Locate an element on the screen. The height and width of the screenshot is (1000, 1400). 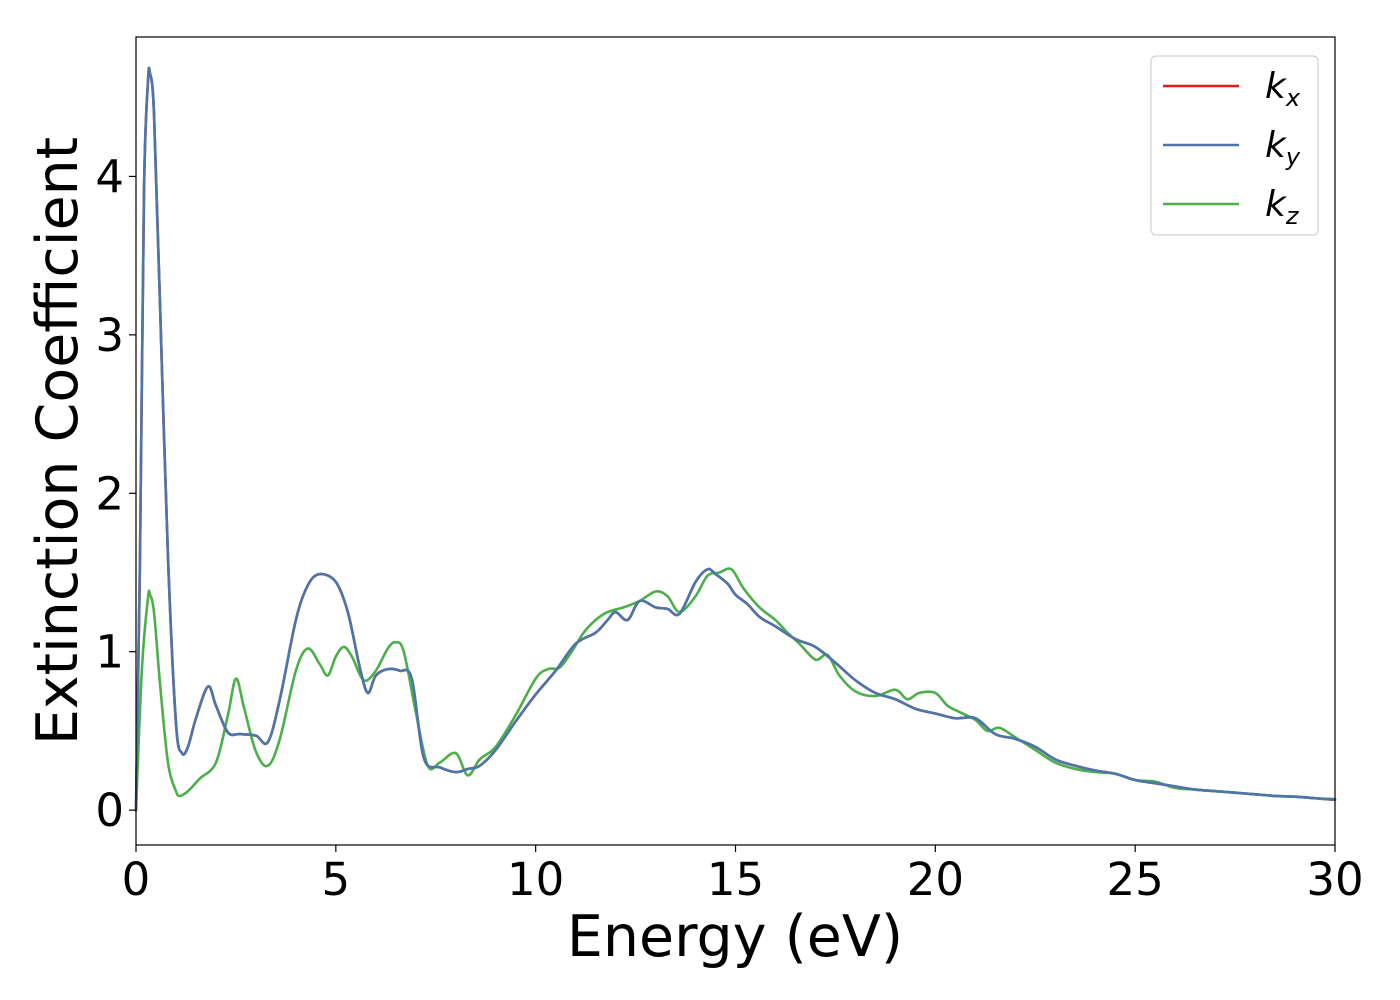
y-tick-label: 4 is located at coordinates (109, 176).